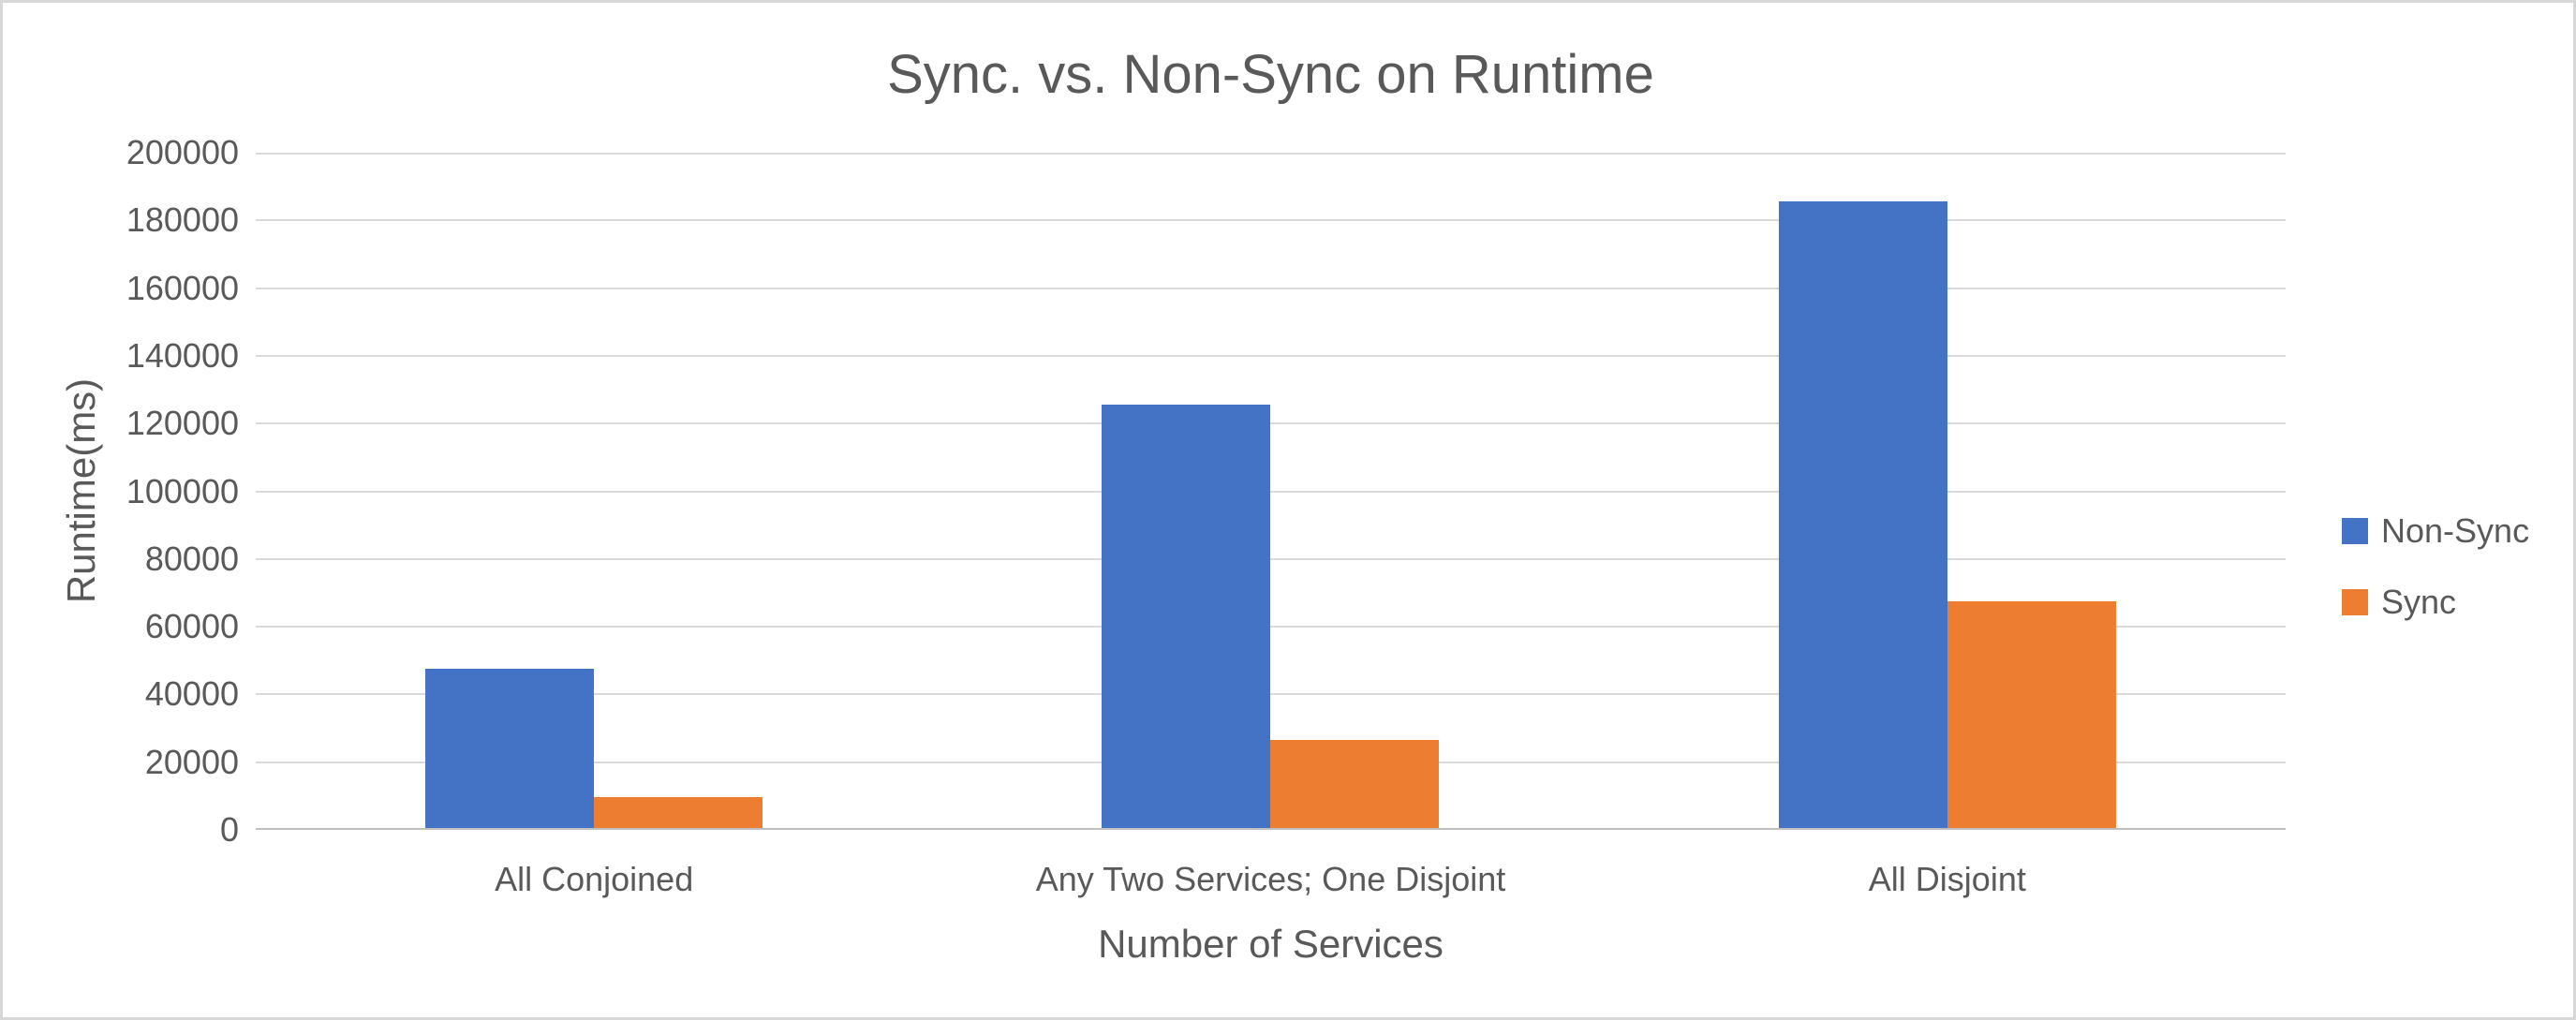 Image resolution: width=2576 pixels, height=1020 pixels. What do you see at coordinates (192, 694) in the screenshot?
I see `y-tick-label: 40000` at bounding box center [192, 694].